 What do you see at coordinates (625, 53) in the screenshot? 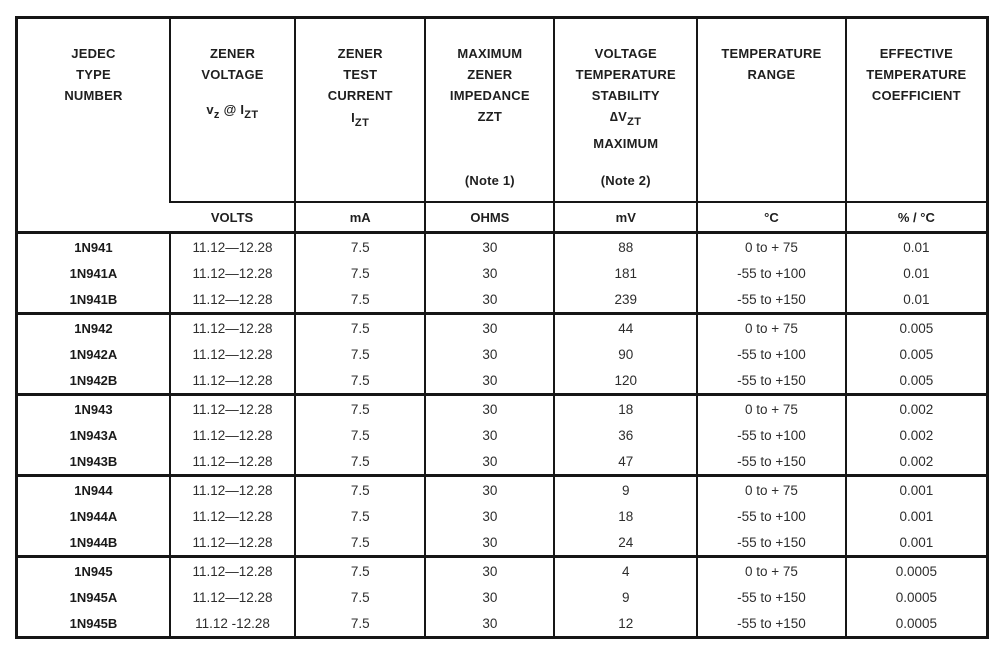
I see `header-line: VOLTAGE` at bounding box center [625, 53].